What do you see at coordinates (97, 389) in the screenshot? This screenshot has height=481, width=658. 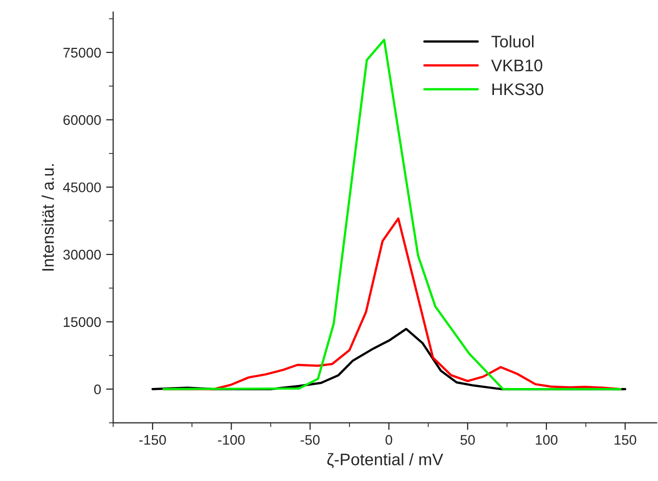 I see `y-tick-label: 0` at bounding box center [97, 389].